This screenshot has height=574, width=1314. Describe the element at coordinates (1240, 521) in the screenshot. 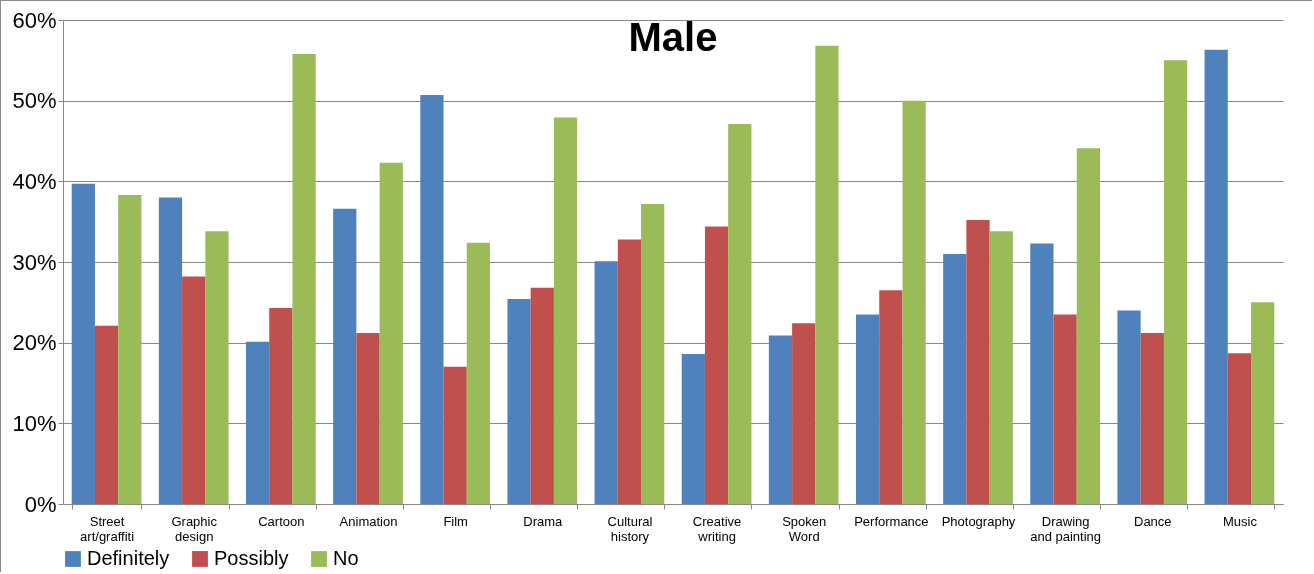

I see `x-tick-label: Music` at that location.